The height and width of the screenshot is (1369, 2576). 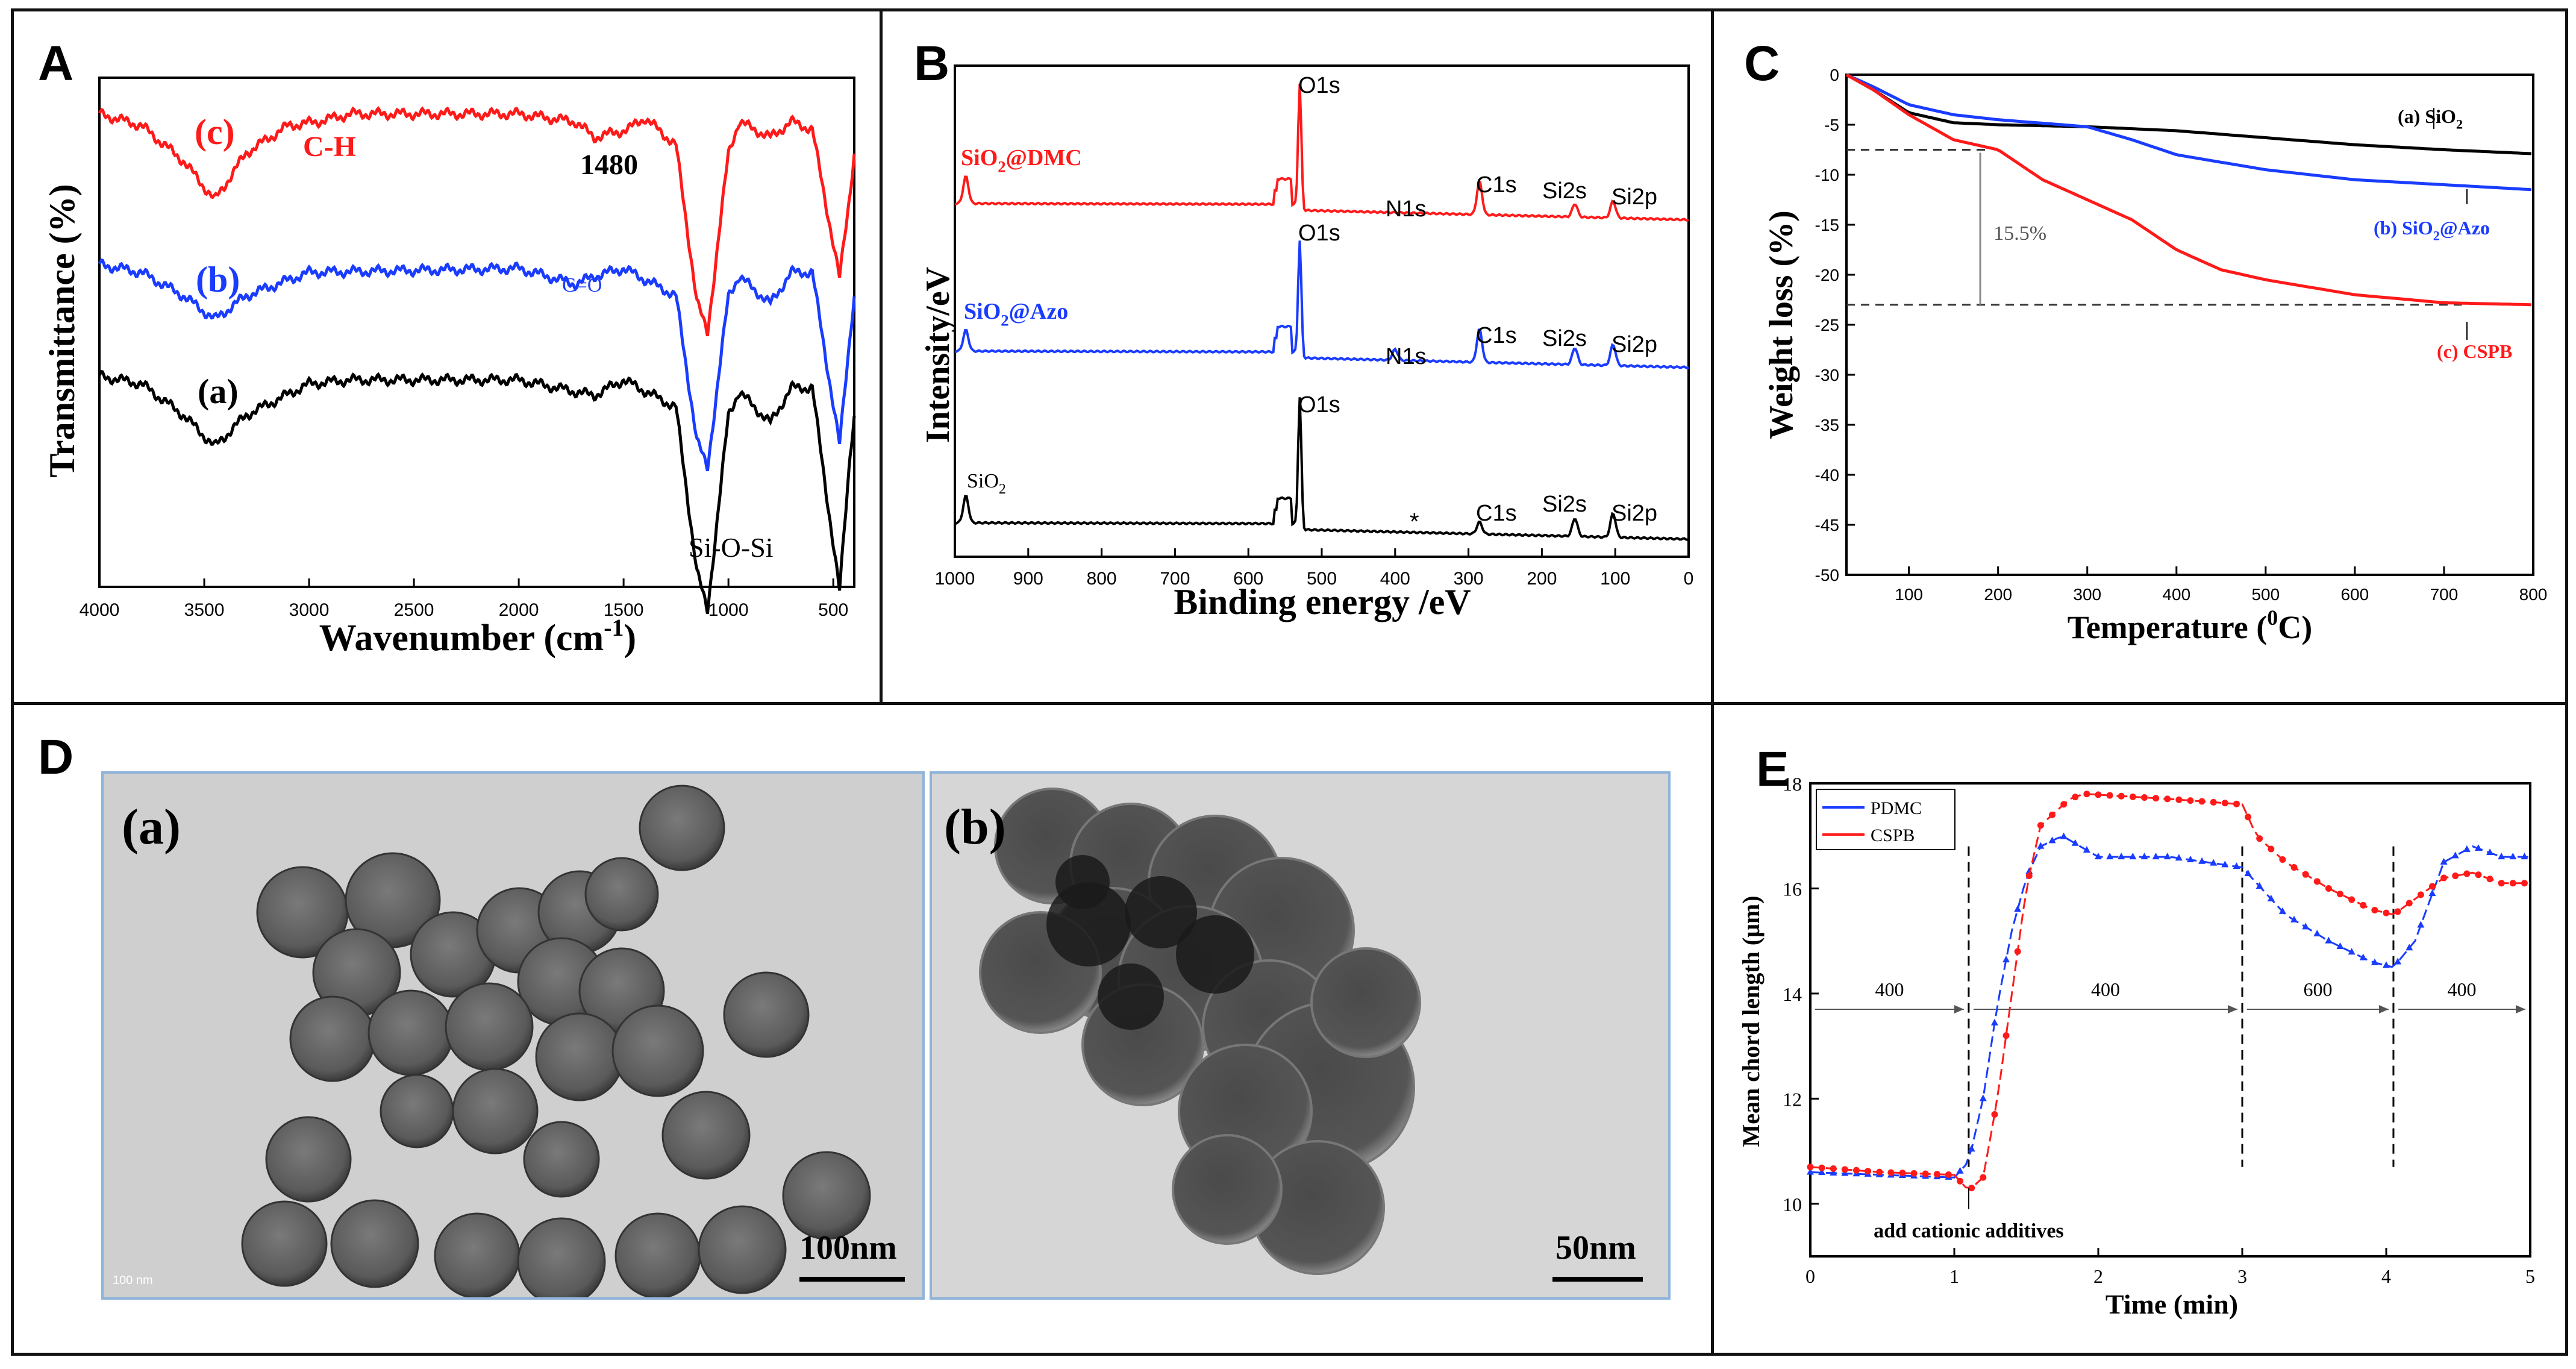 I want to click on plot-frame, so click(x=2170, y=1020).